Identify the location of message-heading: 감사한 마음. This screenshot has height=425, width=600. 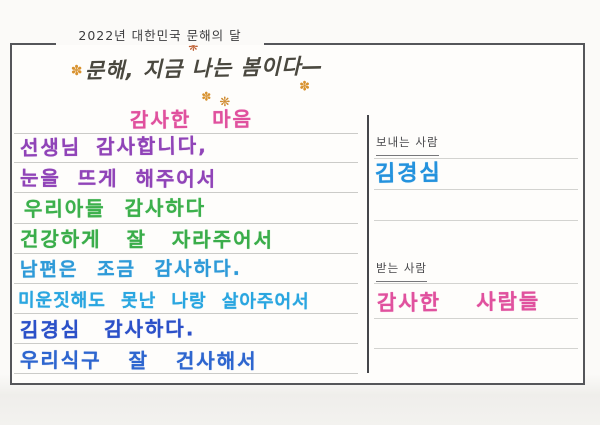
(191, 119).